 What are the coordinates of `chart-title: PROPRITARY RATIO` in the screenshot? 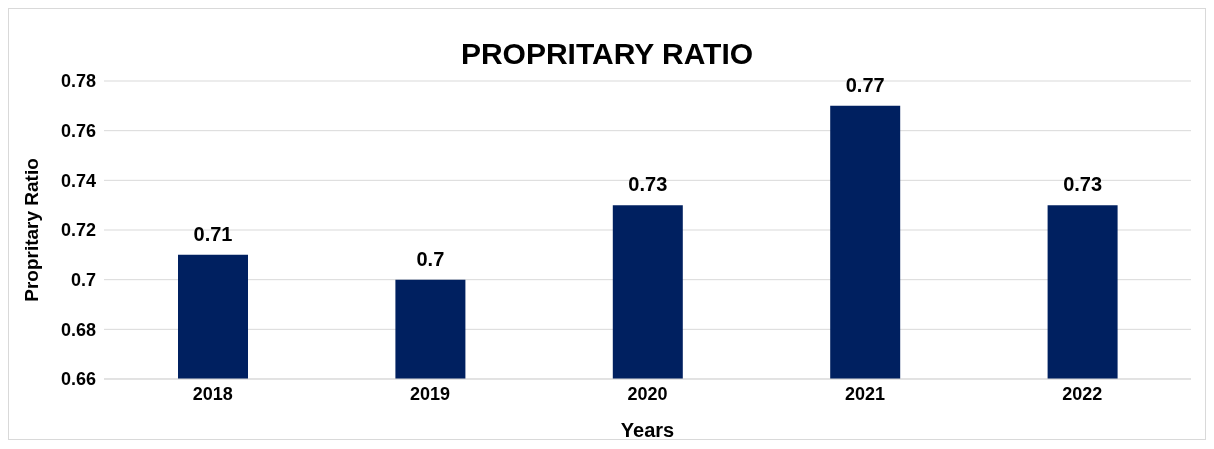 It's located at (607, 54).